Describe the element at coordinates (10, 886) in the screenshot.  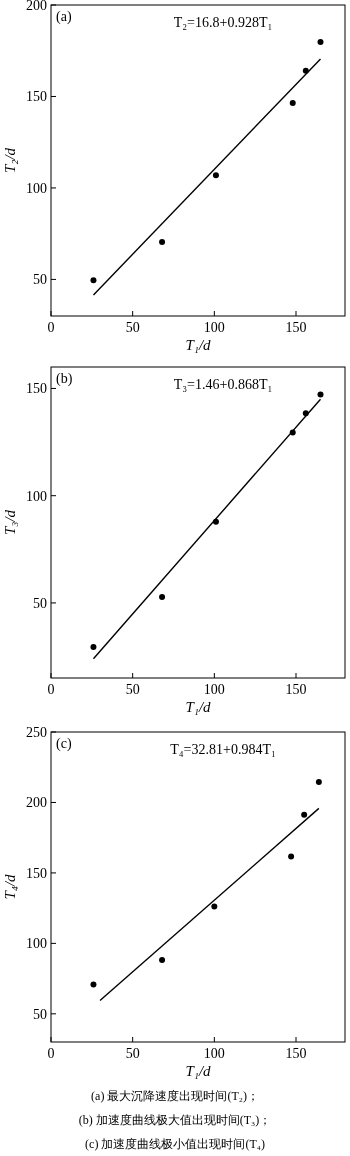
I see `y-axis-title: T₄/d` at that location.